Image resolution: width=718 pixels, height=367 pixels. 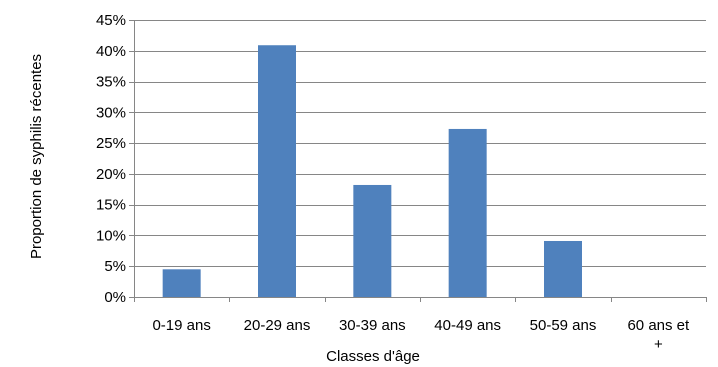 I want to click on bar-30-39-ans, so click(x=372, y=240).